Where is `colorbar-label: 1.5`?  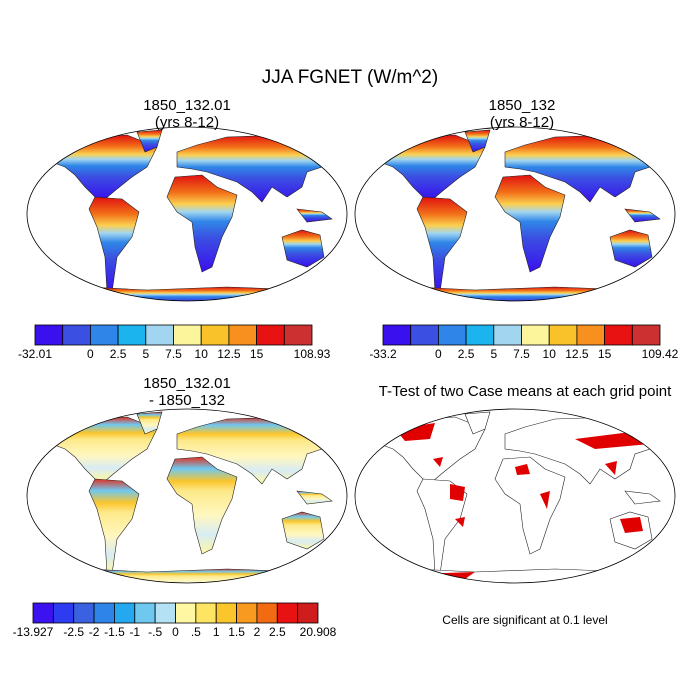 colorbar-label: 1.5 is located at coordinates (236, 632).